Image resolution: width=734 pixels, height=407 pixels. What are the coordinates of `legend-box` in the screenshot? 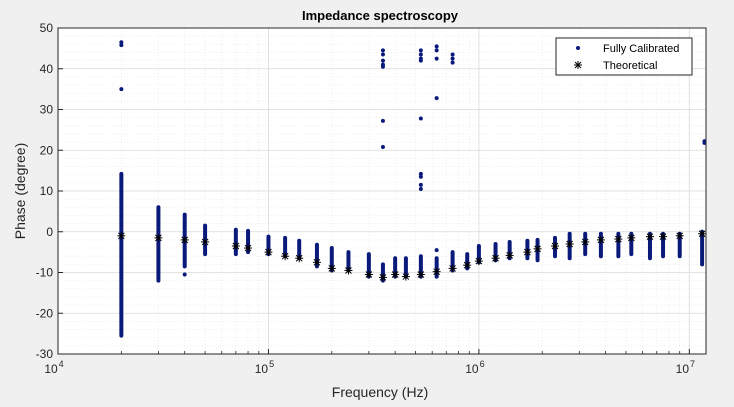 It's located at (624, 56).